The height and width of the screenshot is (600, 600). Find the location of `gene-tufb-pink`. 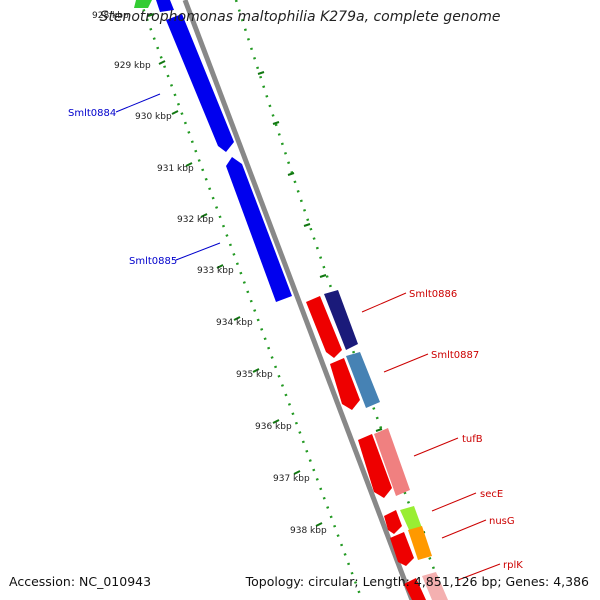

gene-tufb-pink is located at coordinates (392, 462).